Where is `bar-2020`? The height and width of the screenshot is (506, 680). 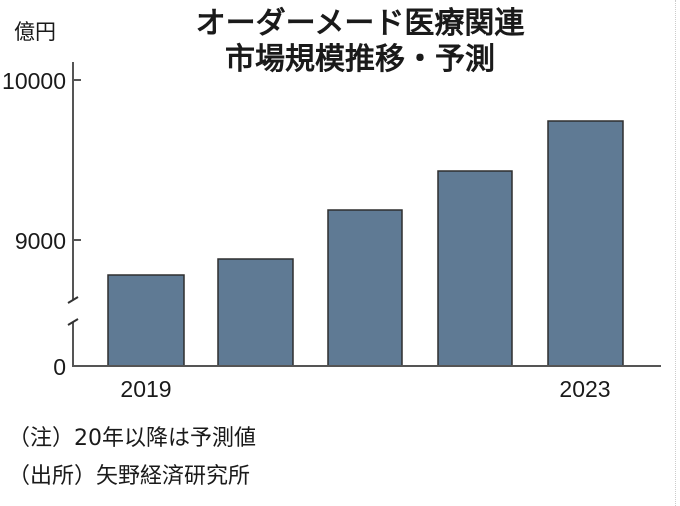
bar-2020 is located at coordinates (255, 312).